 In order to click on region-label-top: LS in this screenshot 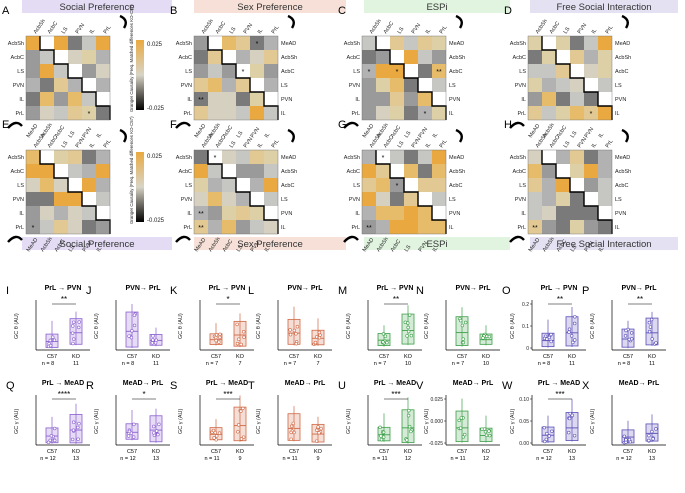, I will do `click(401, 144)`.